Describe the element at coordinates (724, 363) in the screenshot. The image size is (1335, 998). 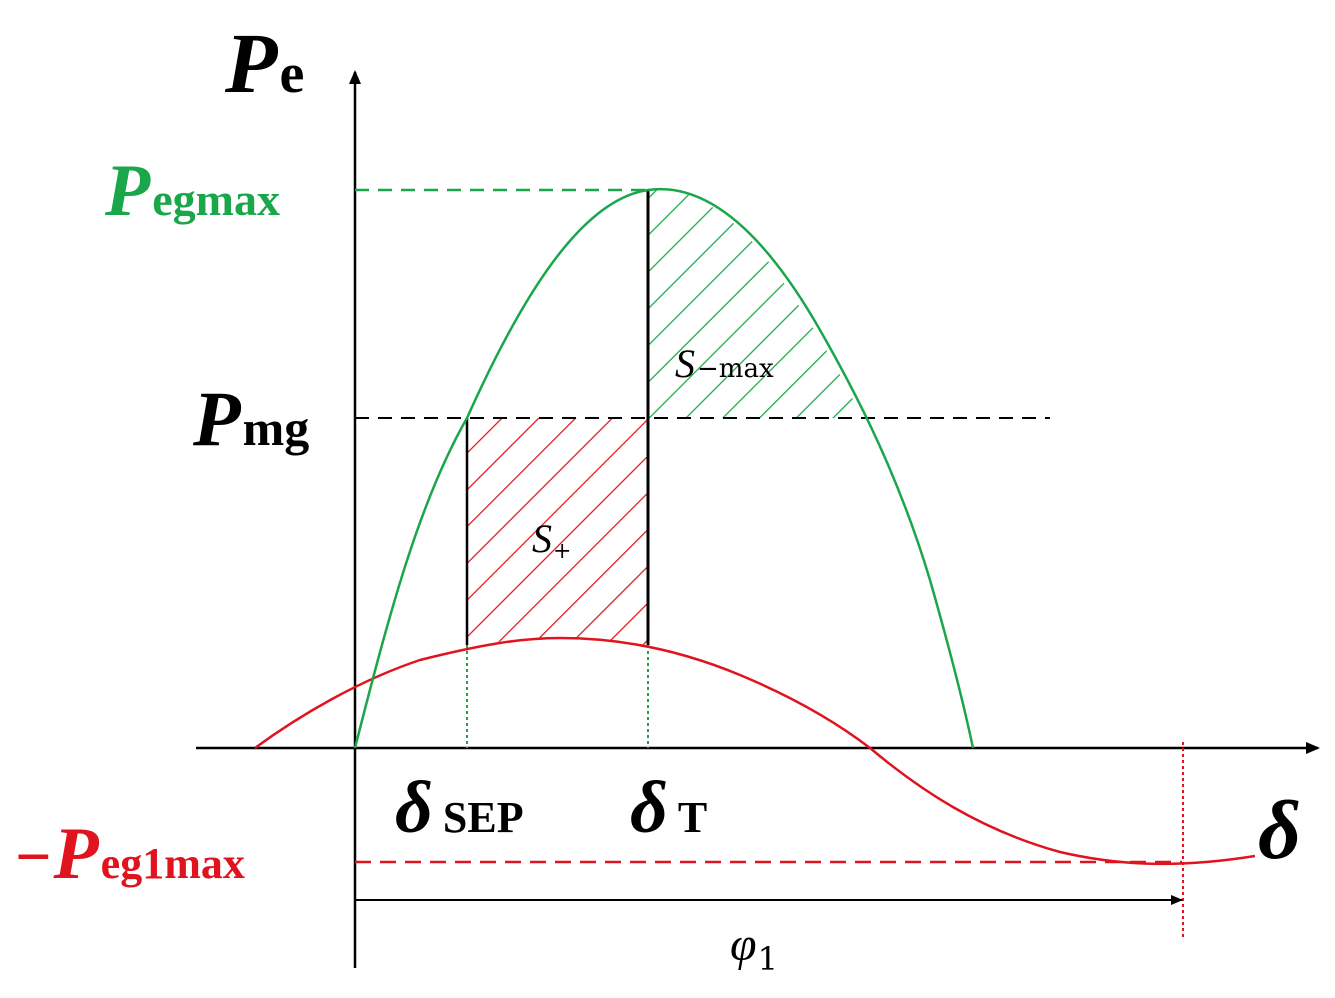
I see `s-minus-max-label: S−max` at that location.